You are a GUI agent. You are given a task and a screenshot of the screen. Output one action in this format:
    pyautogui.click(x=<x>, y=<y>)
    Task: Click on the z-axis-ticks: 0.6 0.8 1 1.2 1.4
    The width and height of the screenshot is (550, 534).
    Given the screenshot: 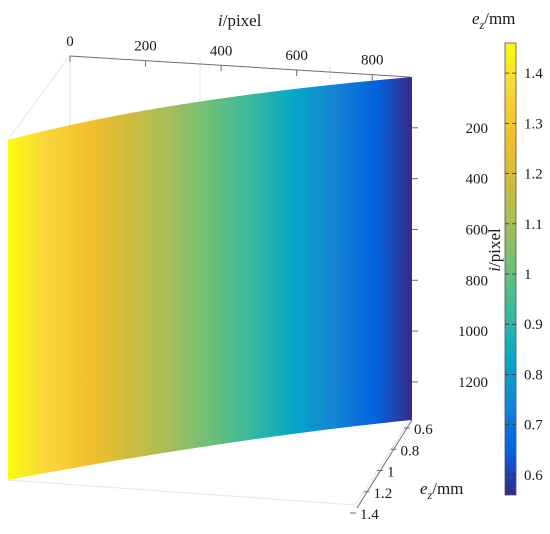 What is the action you would take?
    pyautogui.click(x=391, y=472)
    